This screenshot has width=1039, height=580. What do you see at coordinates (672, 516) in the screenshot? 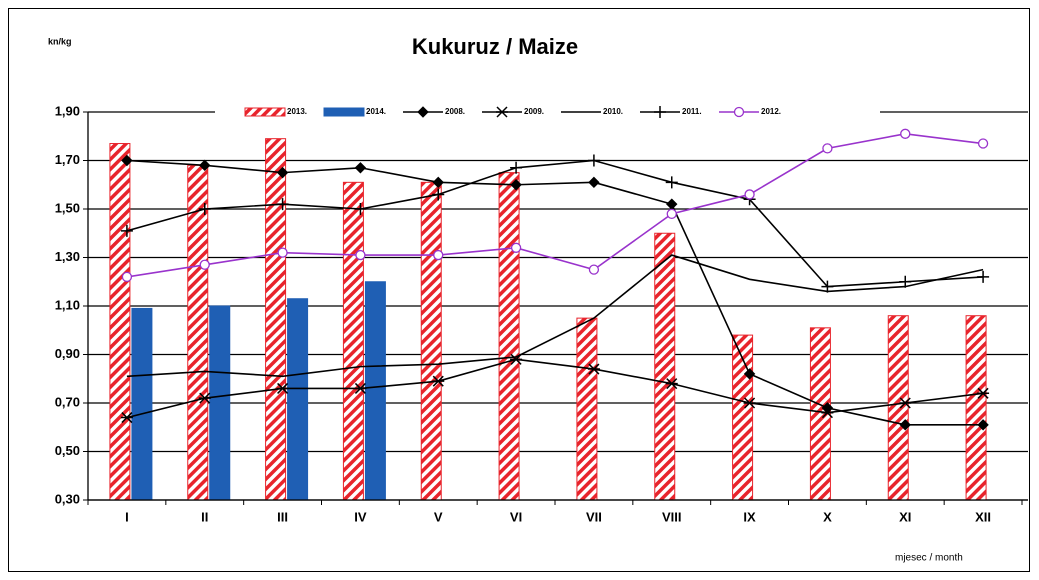
I see `x-tick-label: VIII` at bounding box center [672, 516].